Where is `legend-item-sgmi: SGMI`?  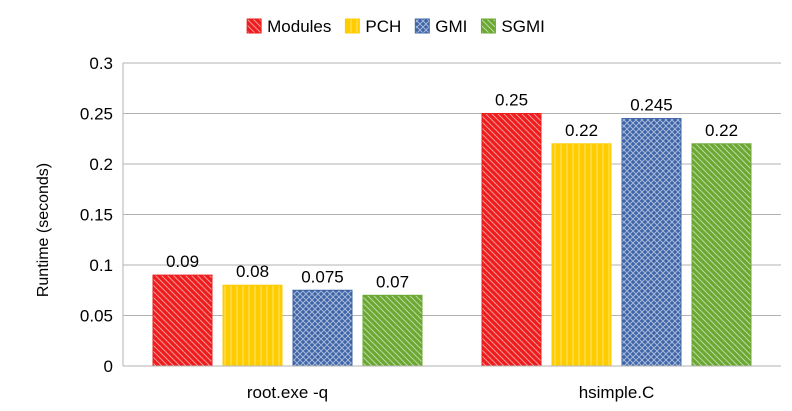
legend-item-sgmi: SGMI is located at coordinates (512, 26).